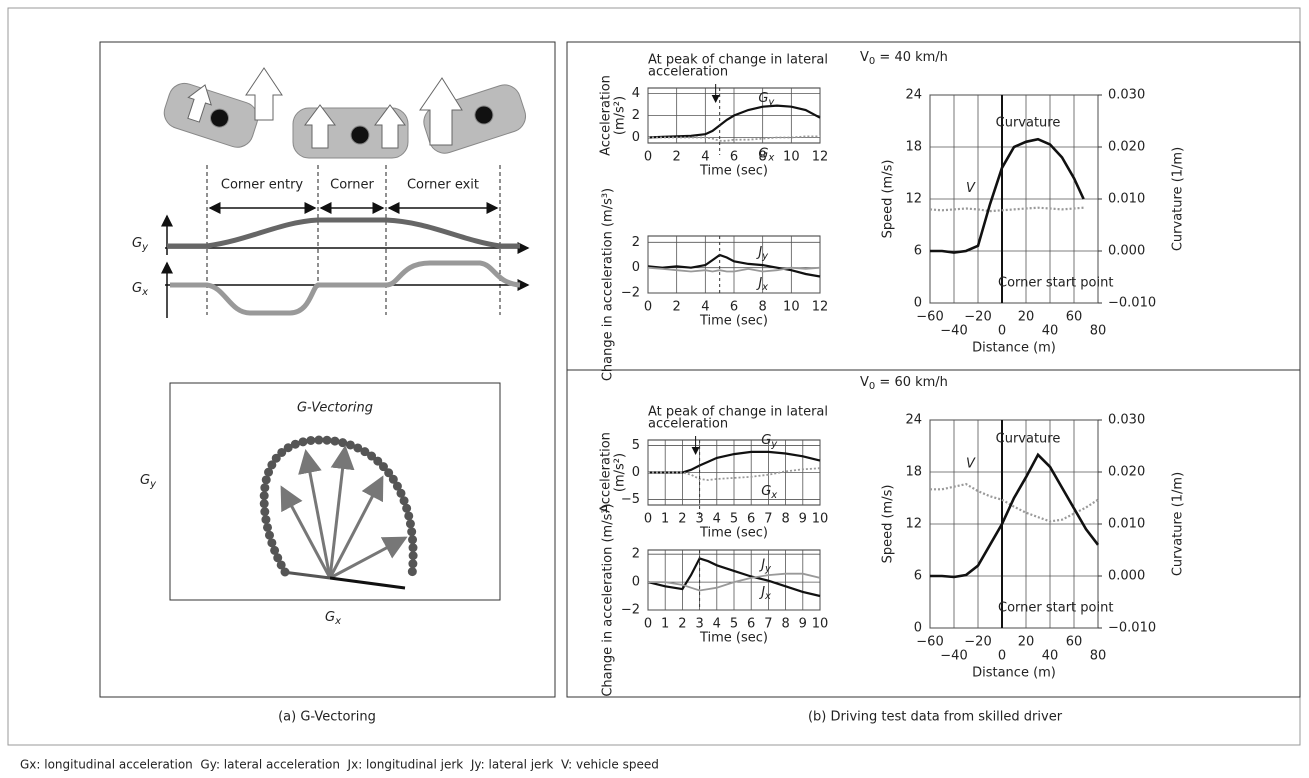  Describe the element at coordinates (699, 519) in the screenshot. I see `x-tick-label: 3` at that location.